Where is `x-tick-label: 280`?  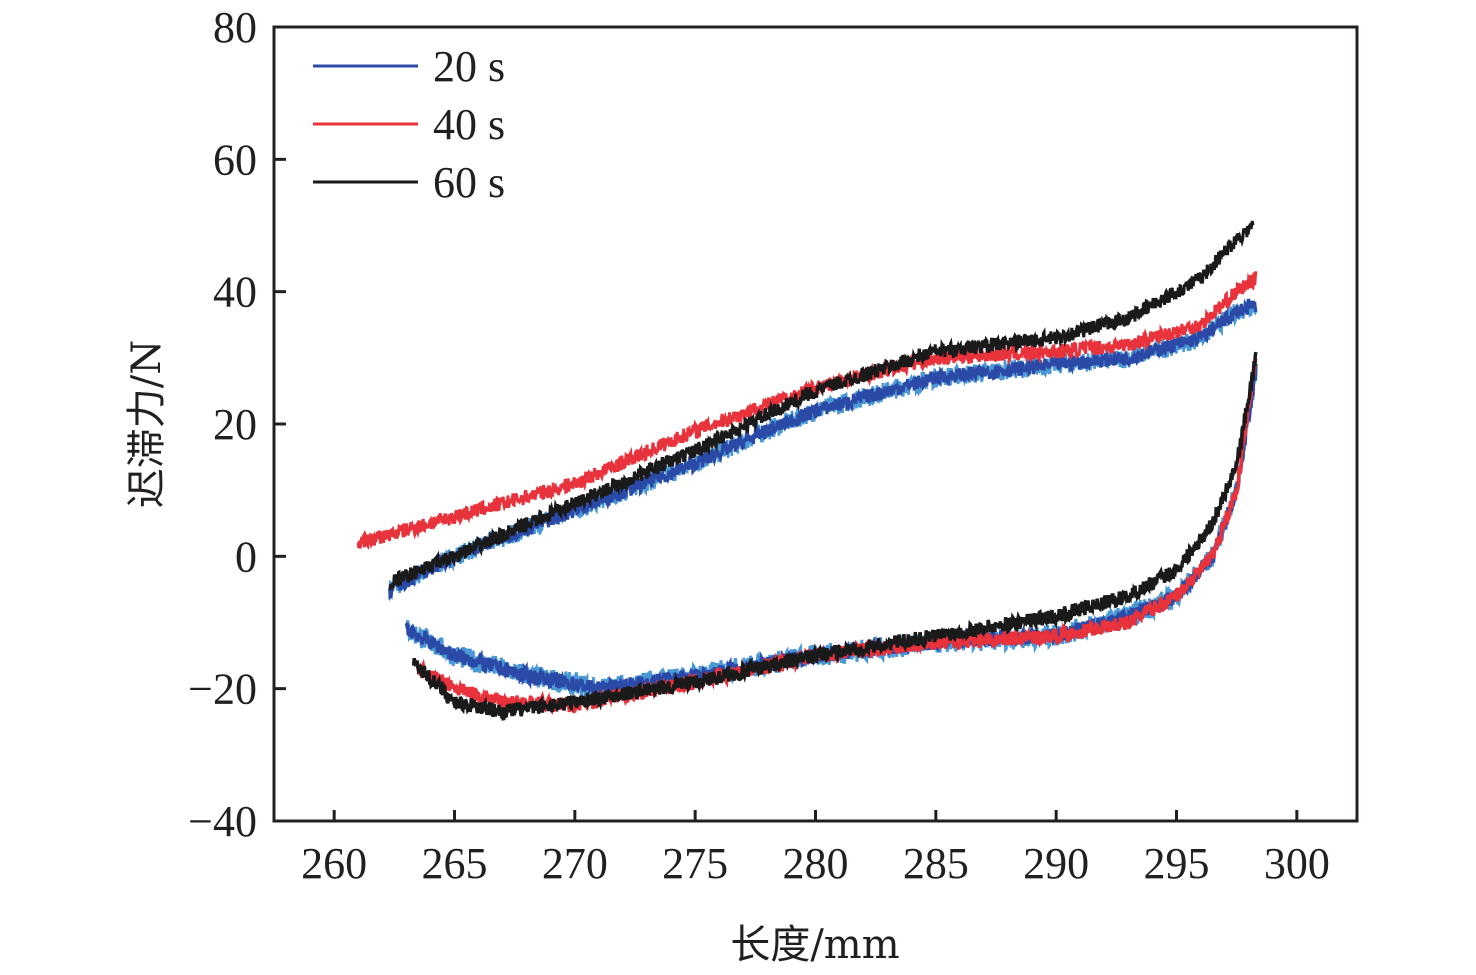 x-tick-label: 280 is located at coordinates (816, 863).